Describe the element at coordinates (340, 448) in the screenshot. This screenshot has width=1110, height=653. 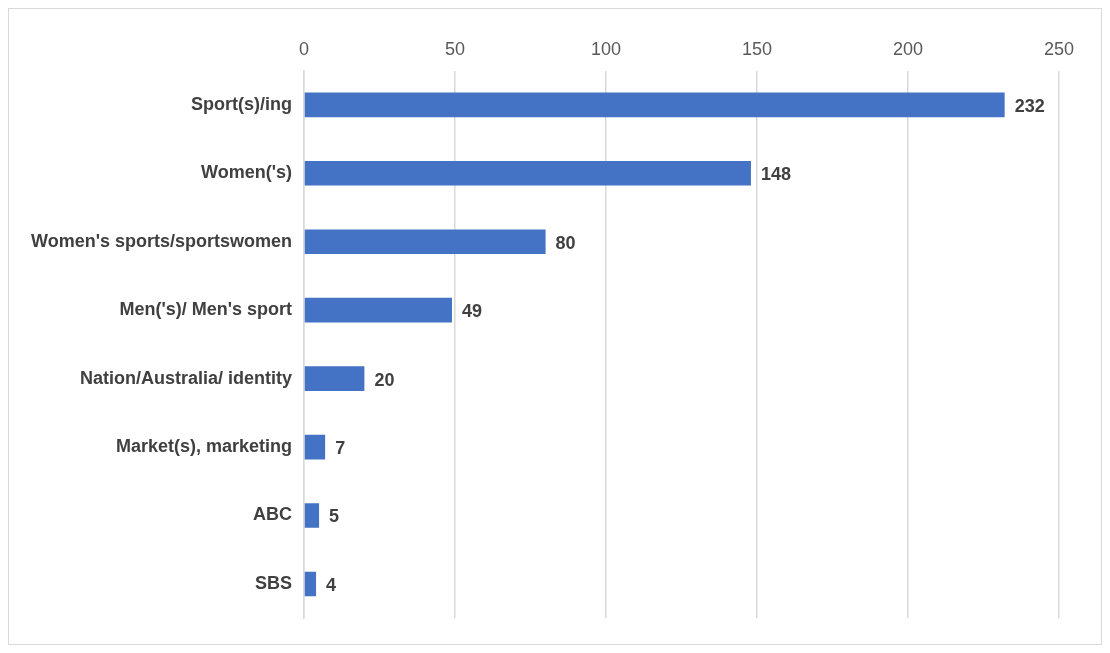
I see `data-label: 7` at that location.